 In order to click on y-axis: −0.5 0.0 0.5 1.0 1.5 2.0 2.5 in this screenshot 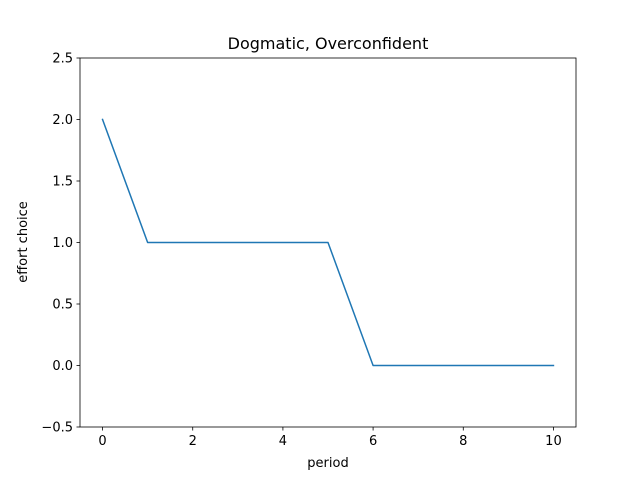, I will do `click(60, 244)`.